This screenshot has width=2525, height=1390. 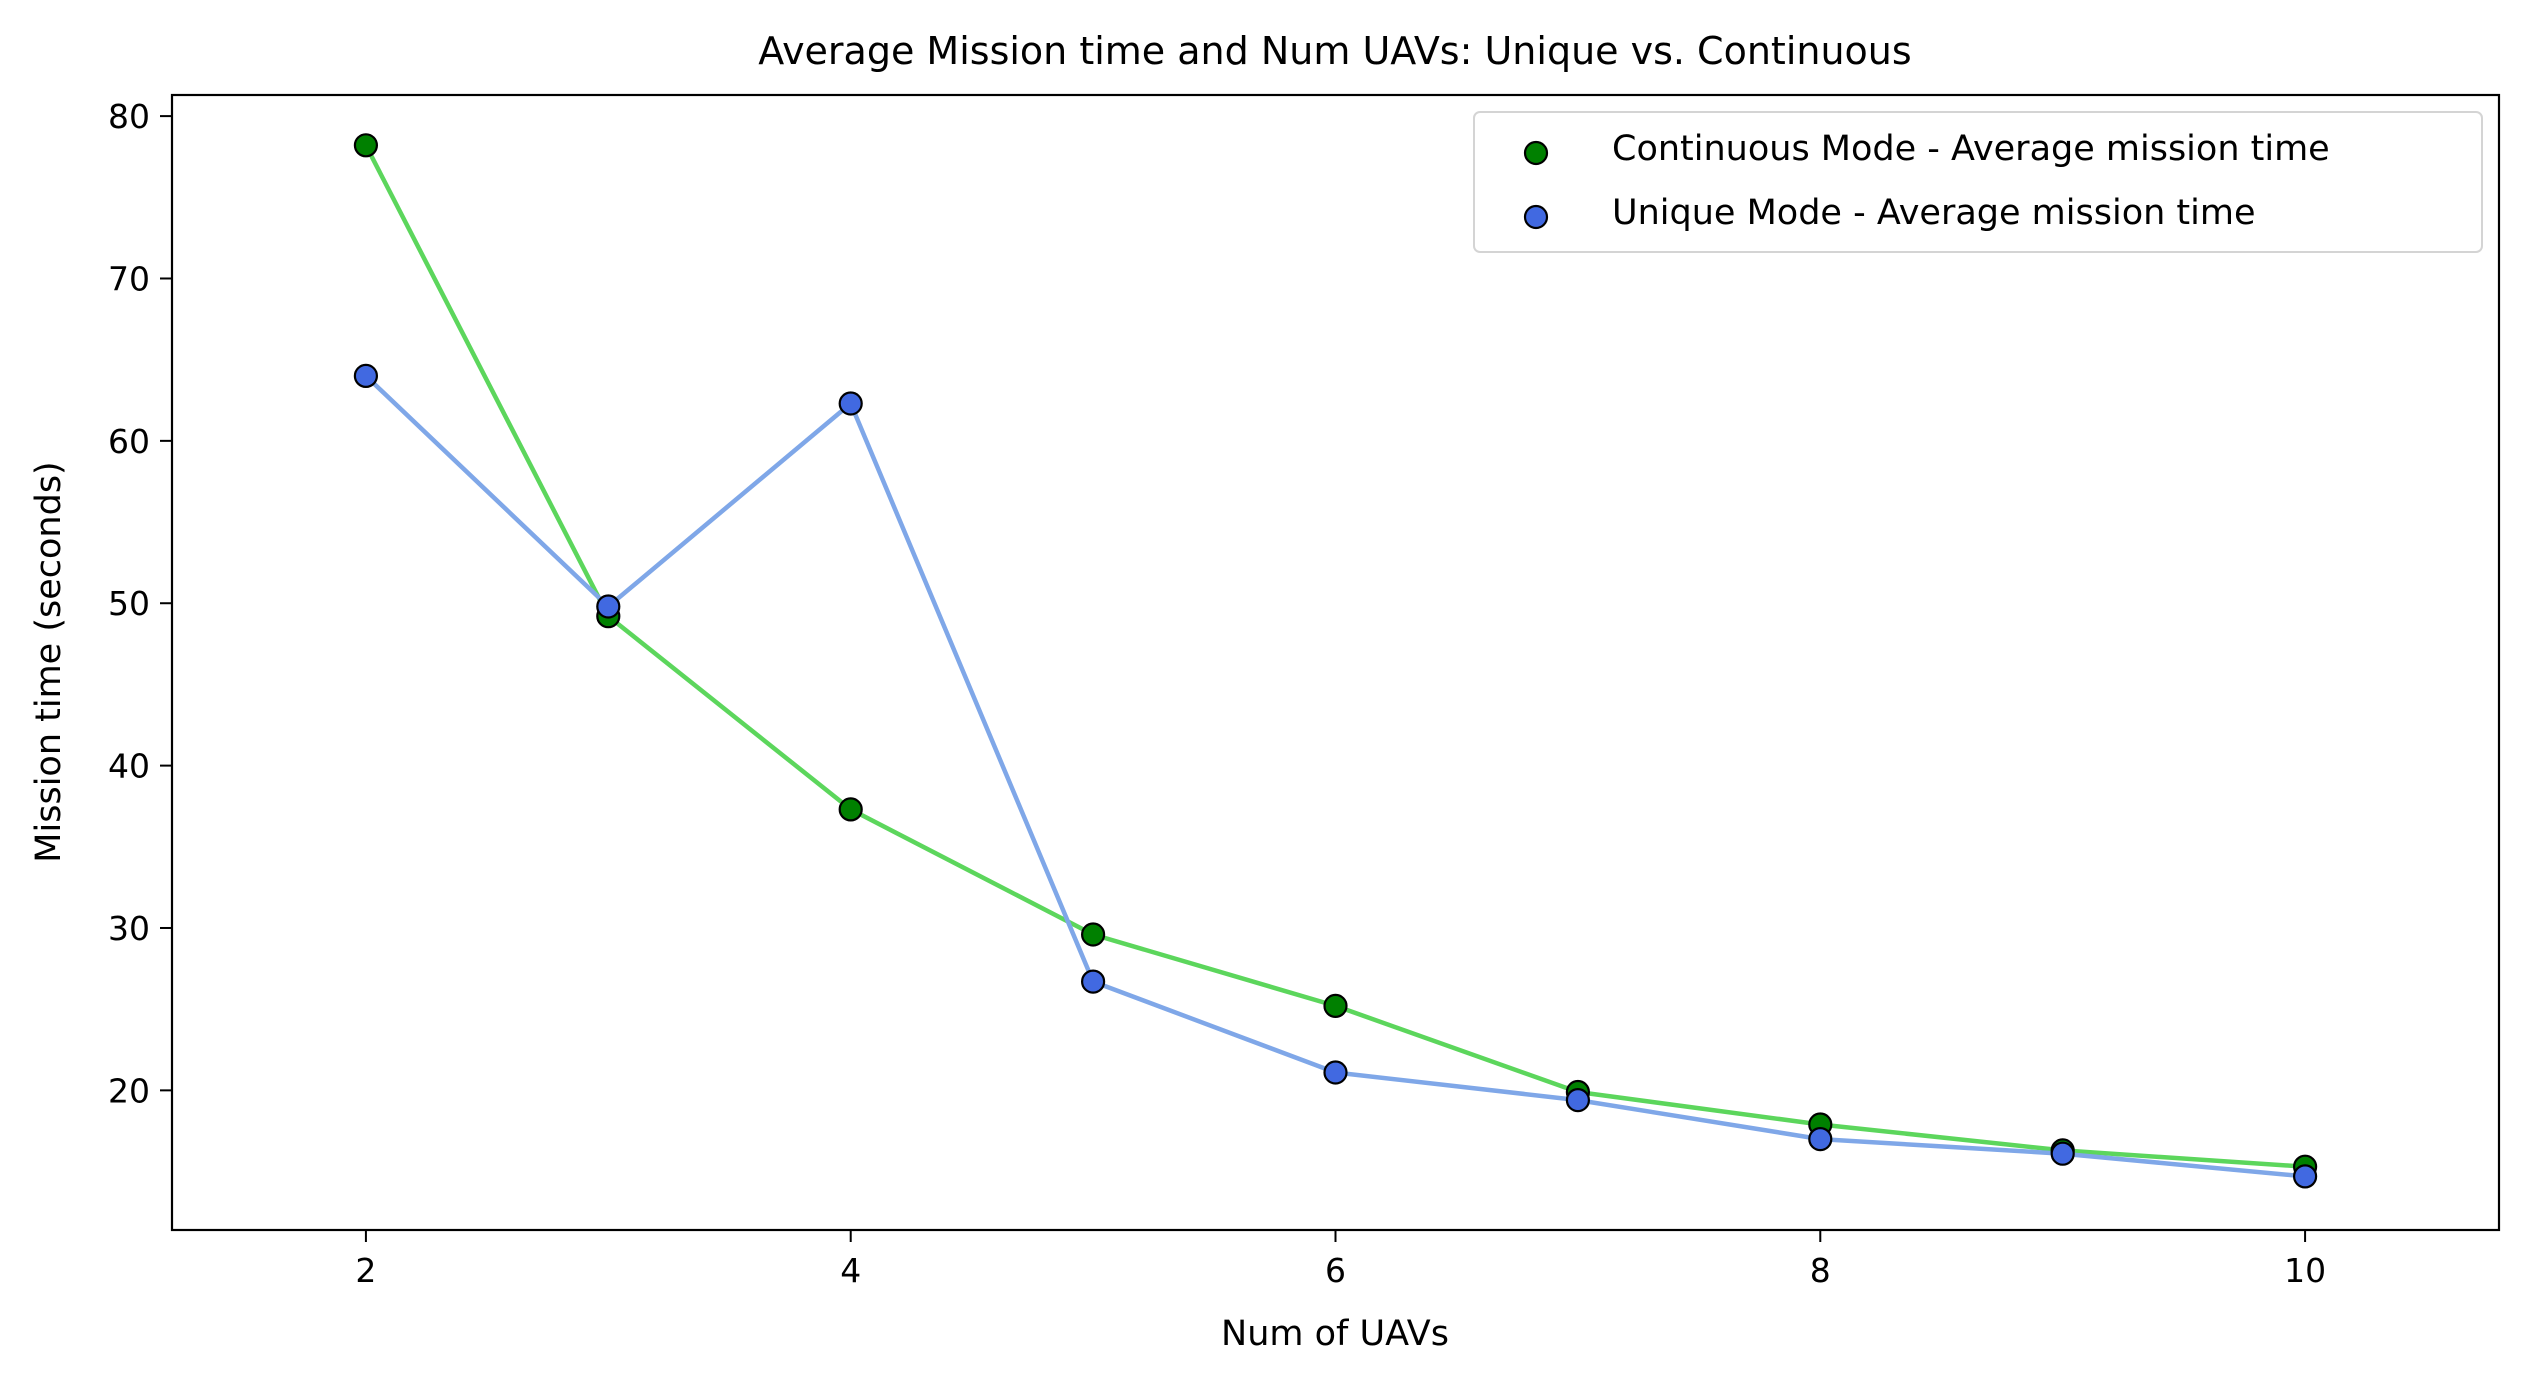 What do you see at coordinates (129, 116) in the screenshot?
I see `y-tick-label: 80` at bounding box center [129, 116].